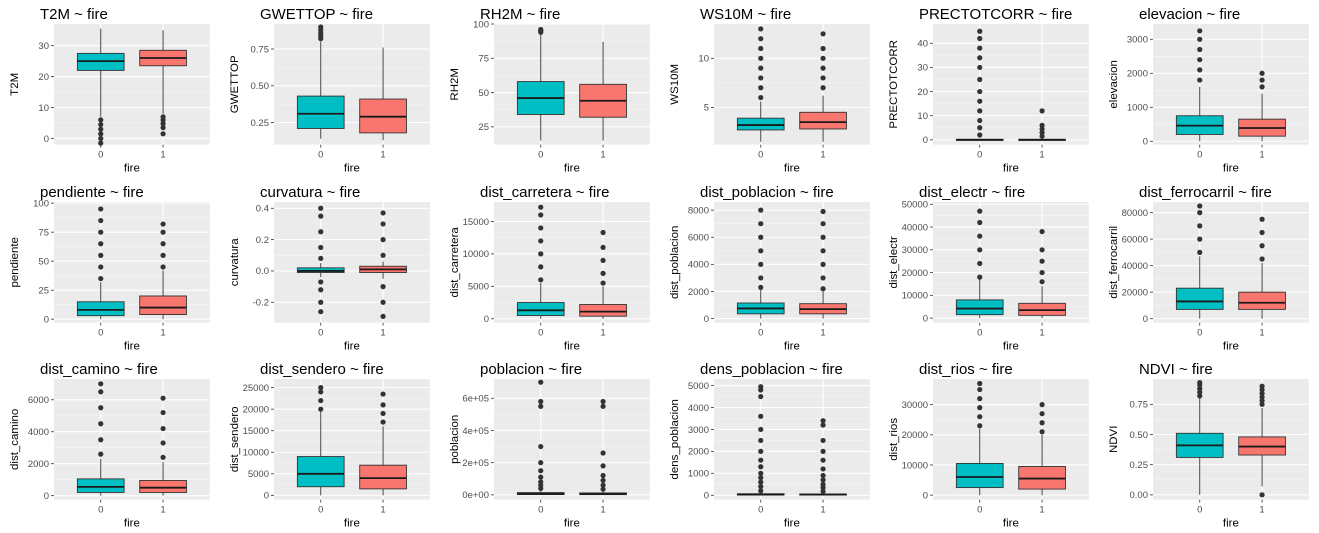  What do you see at coordinates (966, 369) in the screenshot?
I see `chart-title: dist_rios ~ fire` at bounding box center [966, 369].